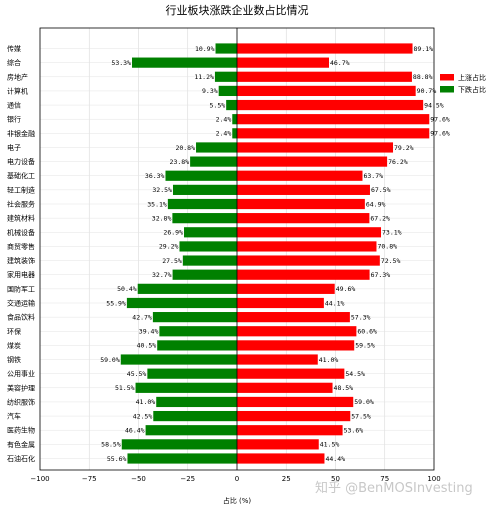 The image size is (500, 511). What do you see at coordinates (21, 260) in the screenshot?
I see `category-label: 建筑装饰` at bounding box center [21, 260].